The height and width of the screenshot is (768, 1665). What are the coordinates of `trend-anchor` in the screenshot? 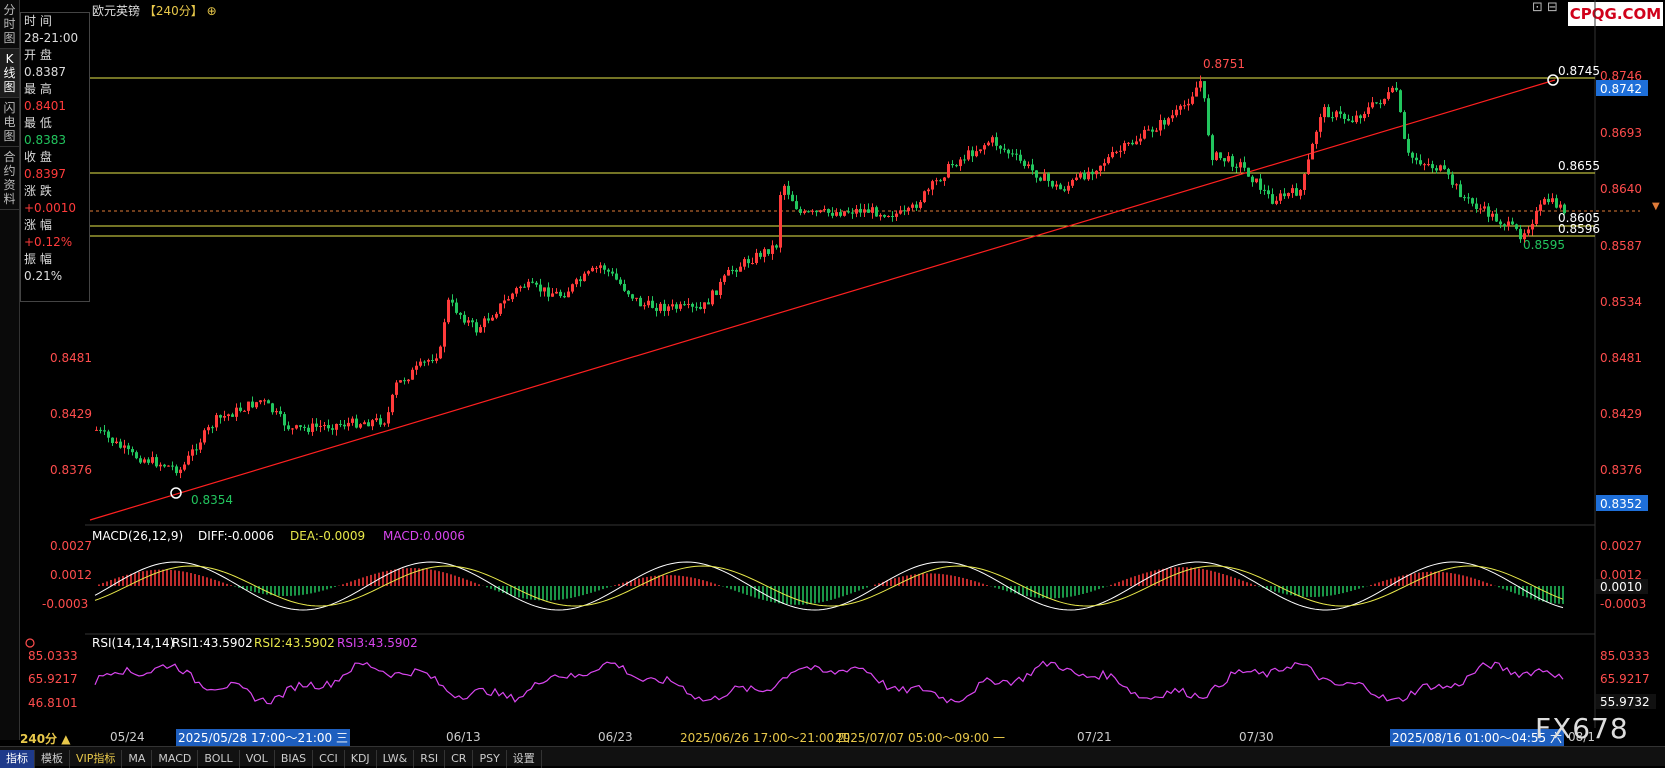 It's located at (1553, 80).